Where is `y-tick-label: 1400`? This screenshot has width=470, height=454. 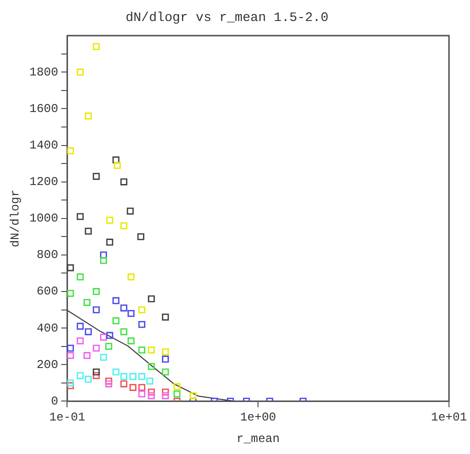 y-tick-label: 1400 is located at coordinates (43, 145).